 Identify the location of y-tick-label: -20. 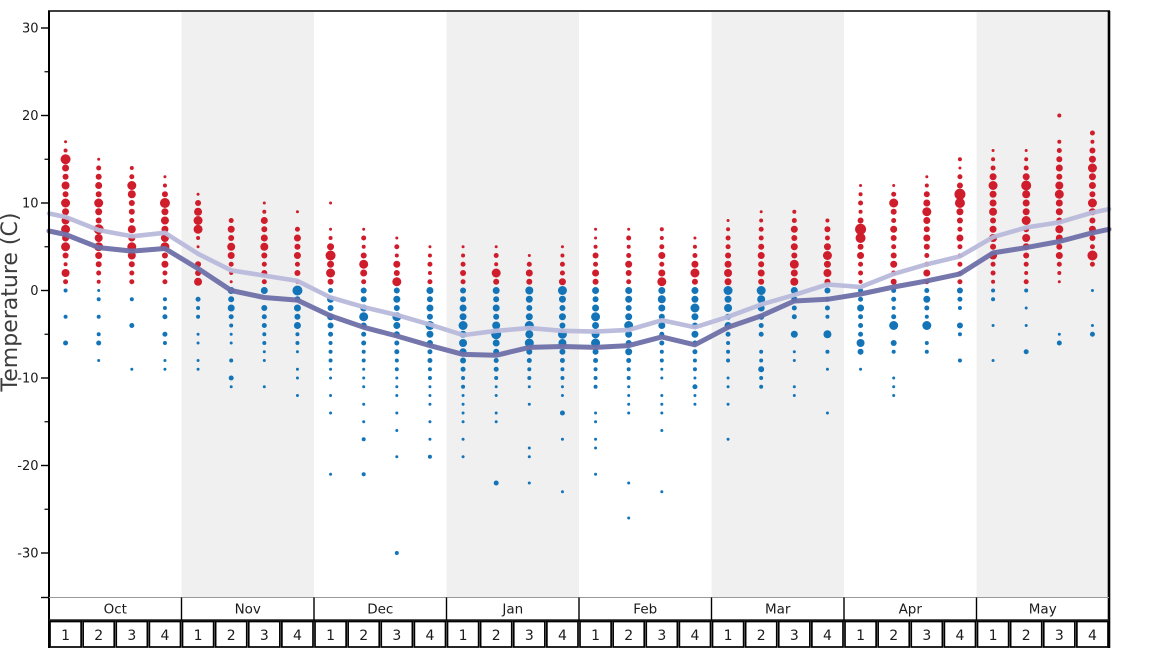
(27, 466).